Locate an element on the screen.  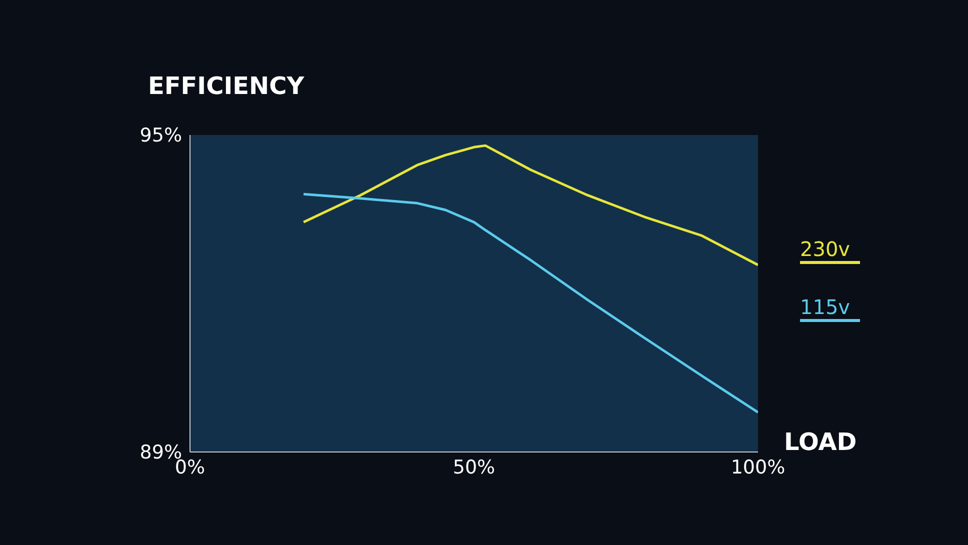
text: 115v is located at coordinates (826, 307).